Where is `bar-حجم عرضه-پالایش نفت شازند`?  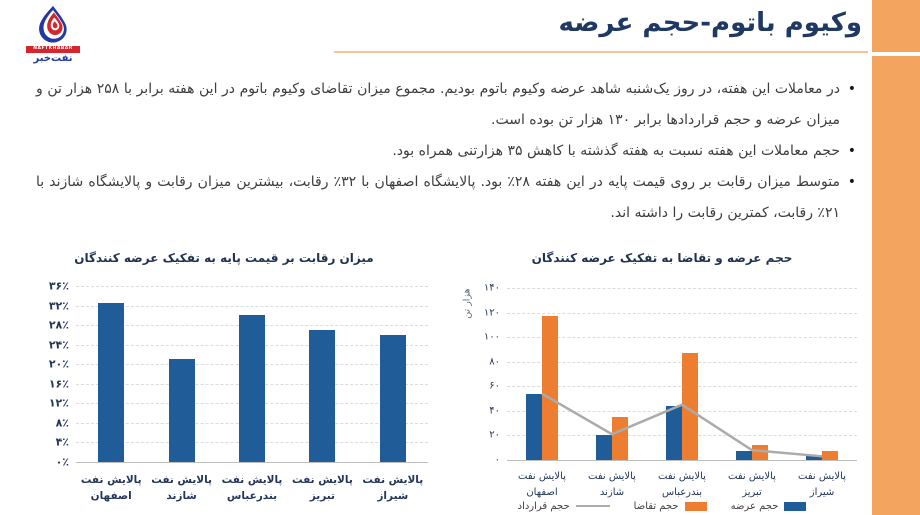
bar-حجم عرضه-پالایش نفت شازند is located at coordinates (604, 447).